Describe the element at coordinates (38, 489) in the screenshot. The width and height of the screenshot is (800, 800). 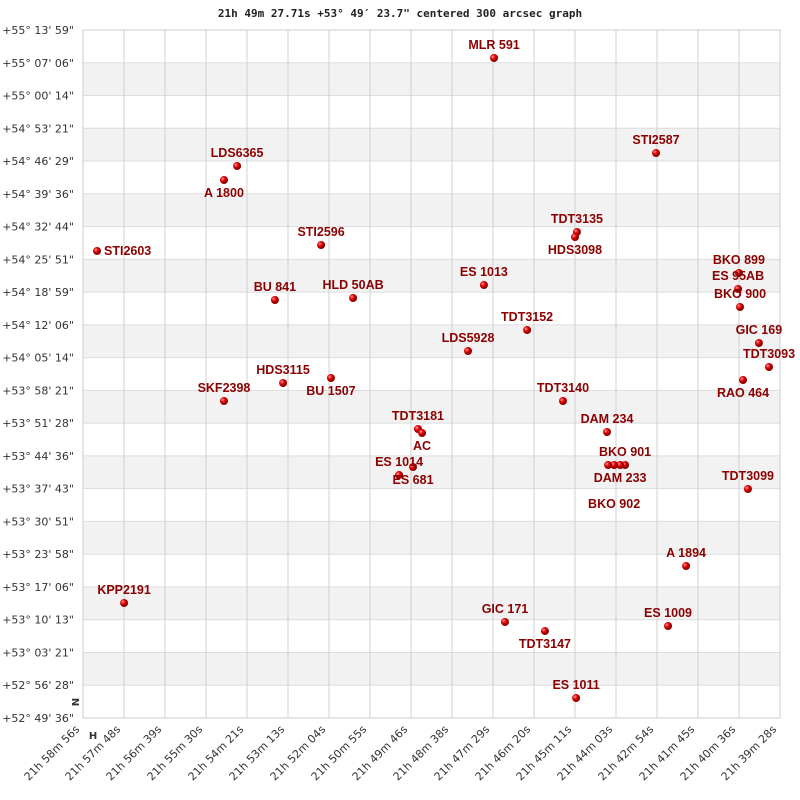
I see `y-tick-label: +53° 37' 43"` at that location.